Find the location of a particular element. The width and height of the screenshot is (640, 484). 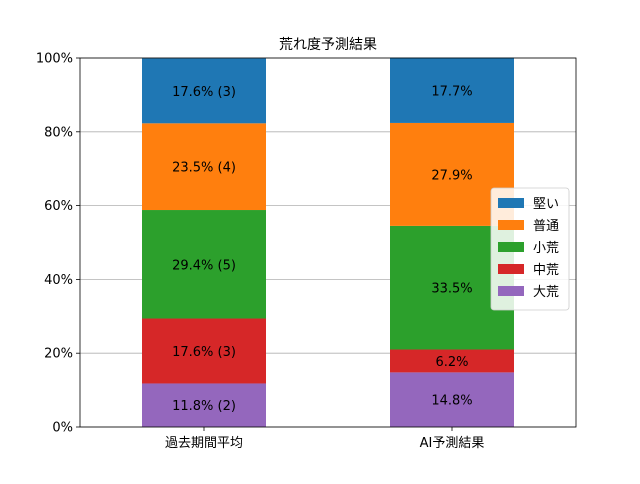

data-label: 29.4% (5) is located at coordinates (204, 265).